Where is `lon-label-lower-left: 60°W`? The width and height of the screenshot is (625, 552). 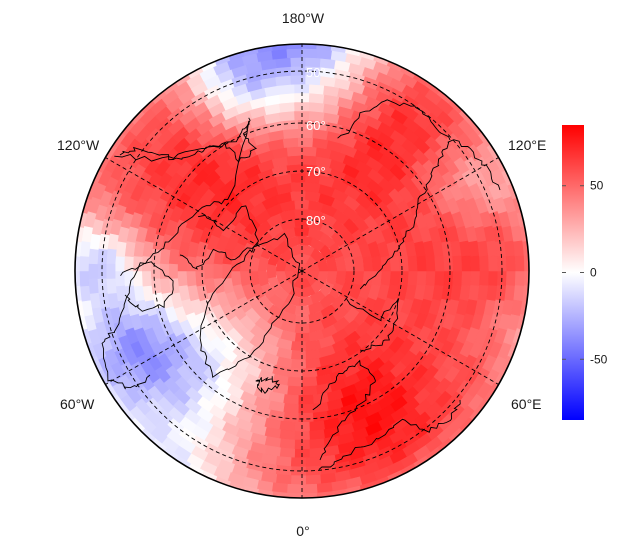 lon-label-lower-left: 60°W is located at coordinates (77, 404).